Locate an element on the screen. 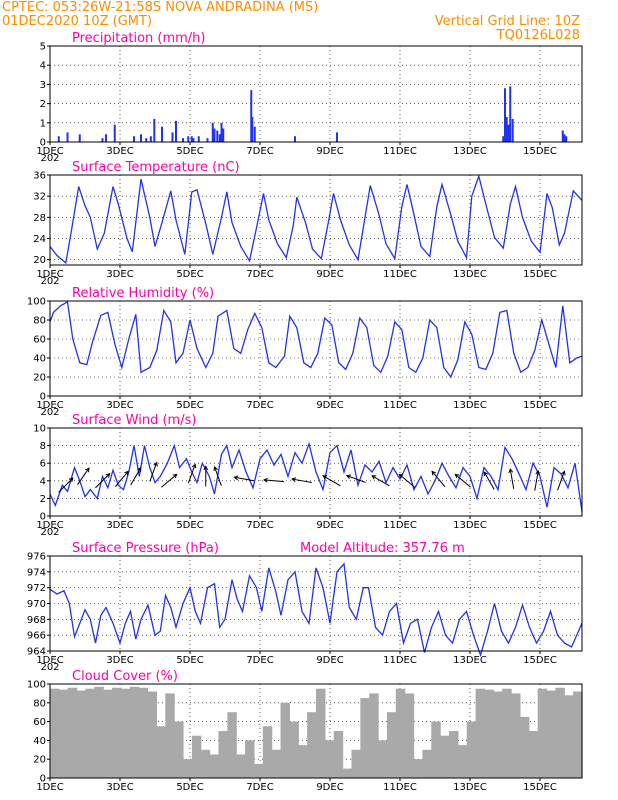  y-tick-label: 3 is located at coordinates (43, 85).